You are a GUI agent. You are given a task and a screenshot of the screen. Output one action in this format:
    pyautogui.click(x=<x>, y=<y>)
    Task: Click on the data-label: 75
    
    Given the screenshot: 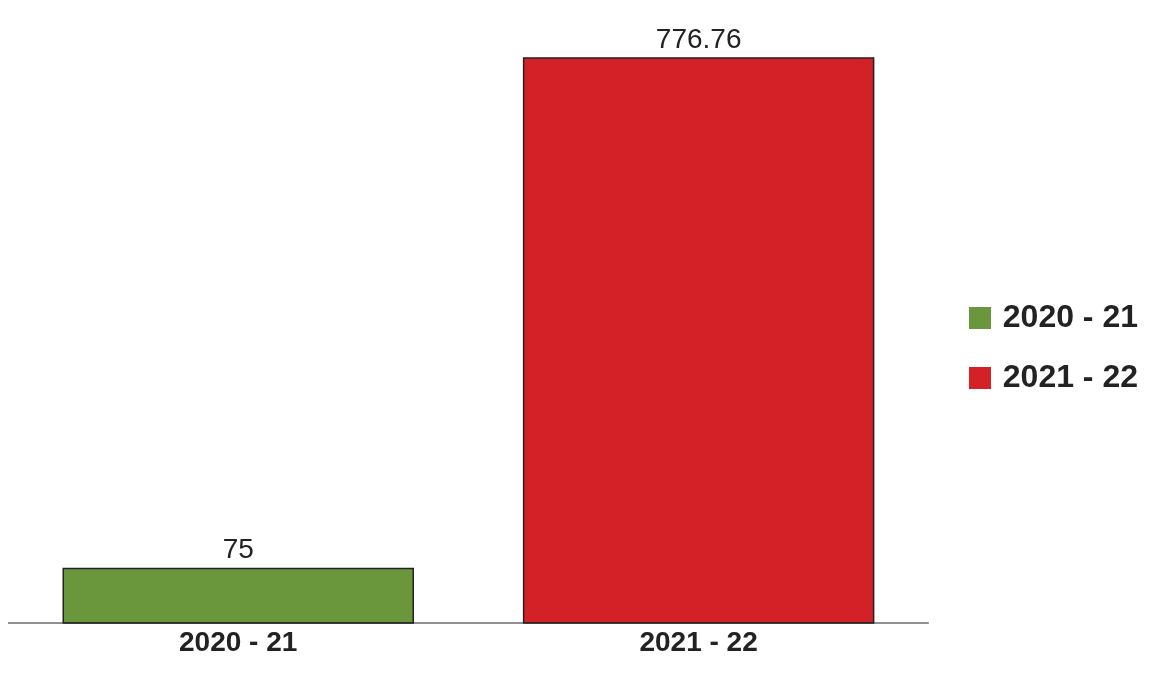 What is the action you would take?
    pyautogui.click(x=238, y=549)
    